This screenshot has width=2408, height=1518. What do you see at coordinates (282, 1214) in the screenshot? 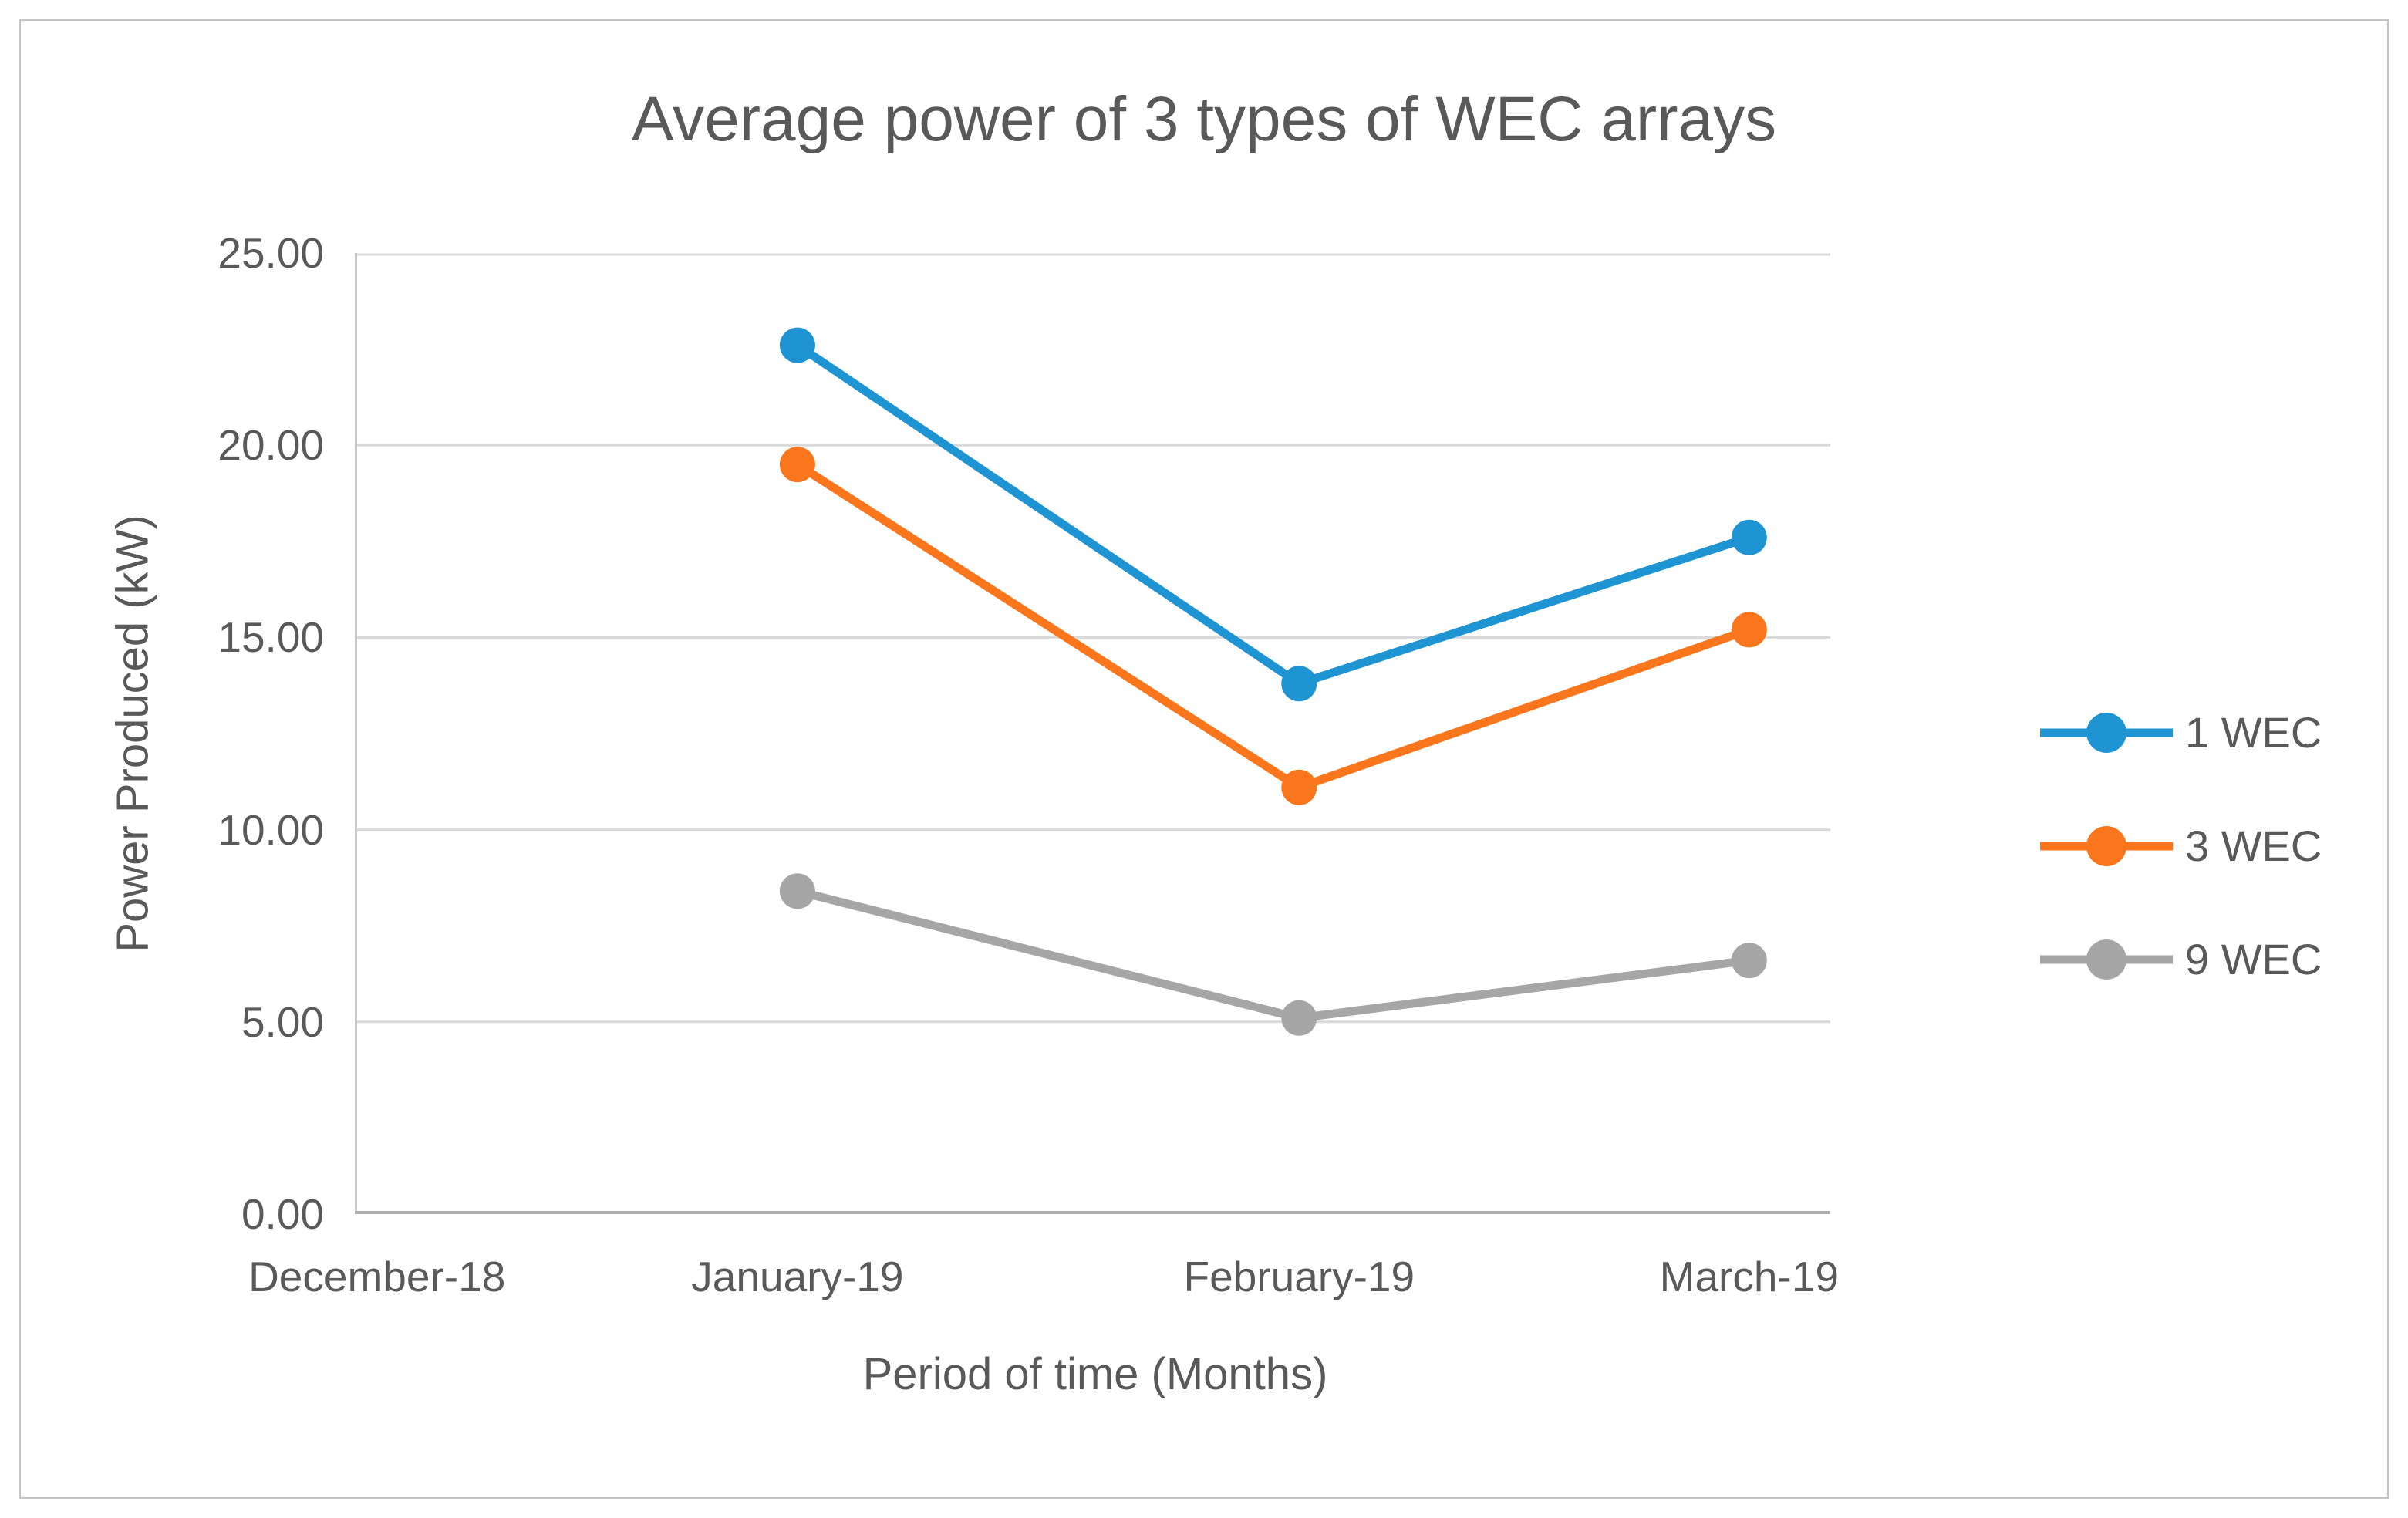
I see `y-axis-tick-label: 0.00` at bounding box center [282, 1214].